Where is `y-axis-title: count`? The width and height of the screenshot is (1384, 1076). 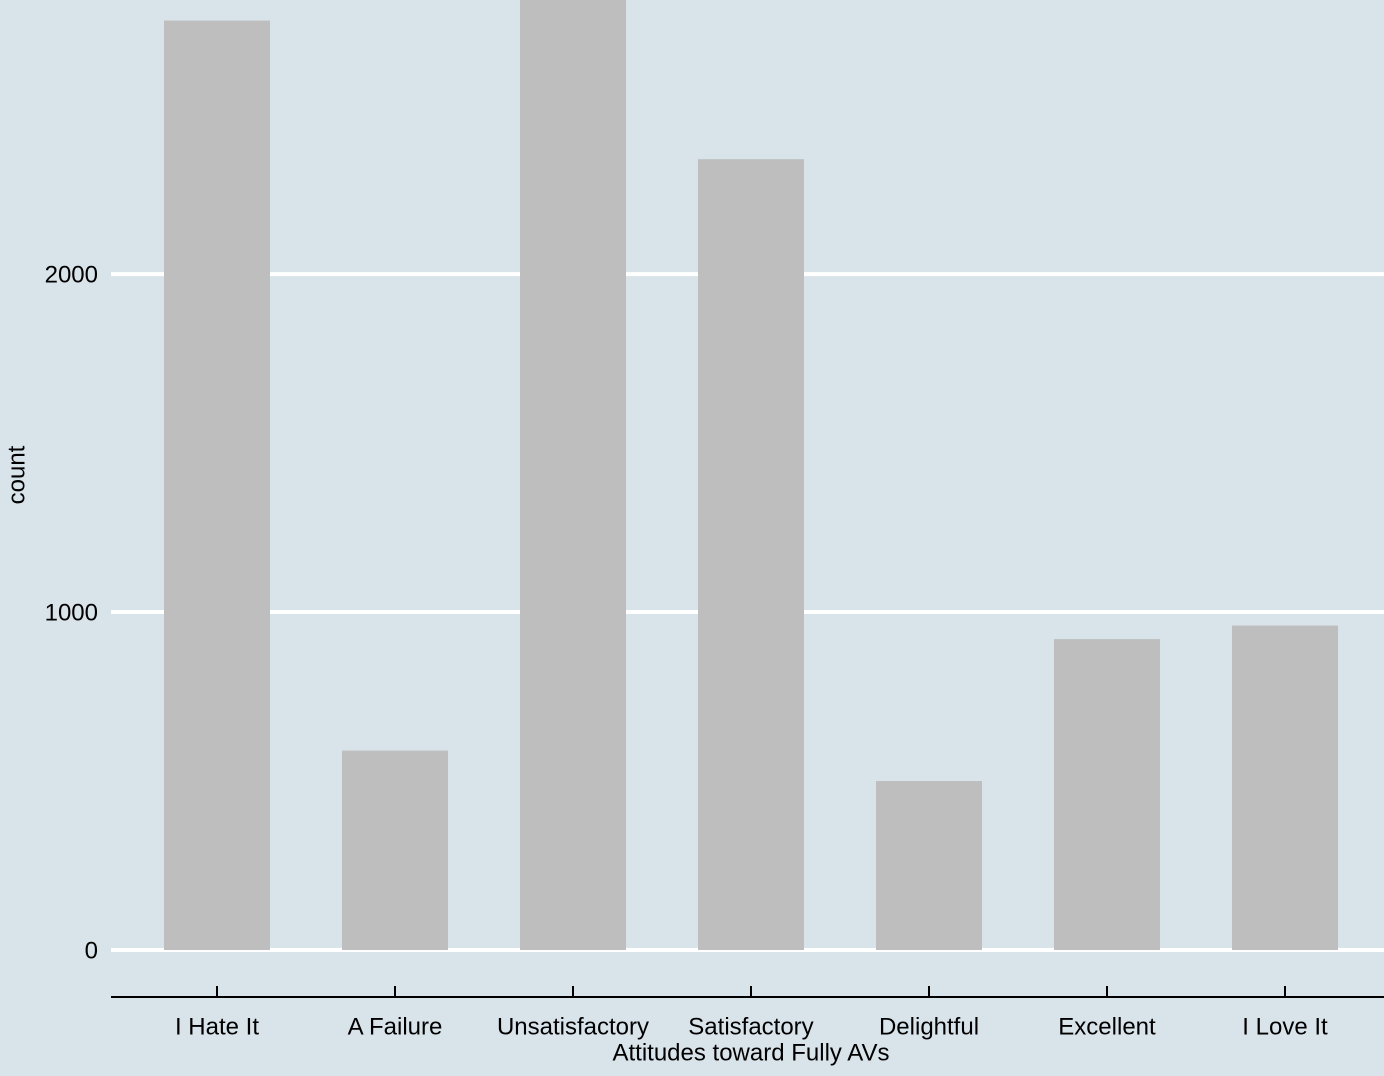
y-axis-title: count is located at coordinates (16, 474).